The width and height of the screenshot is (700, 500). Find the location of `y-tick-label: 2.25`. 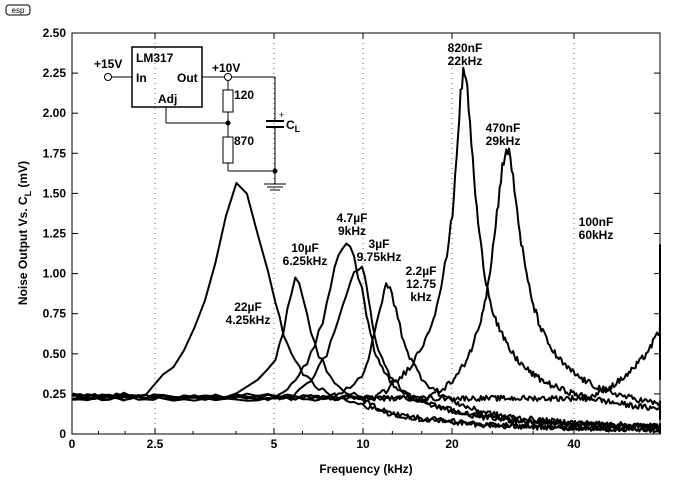

y-tick-label: 2.25 is located at coordinates (55, 73).